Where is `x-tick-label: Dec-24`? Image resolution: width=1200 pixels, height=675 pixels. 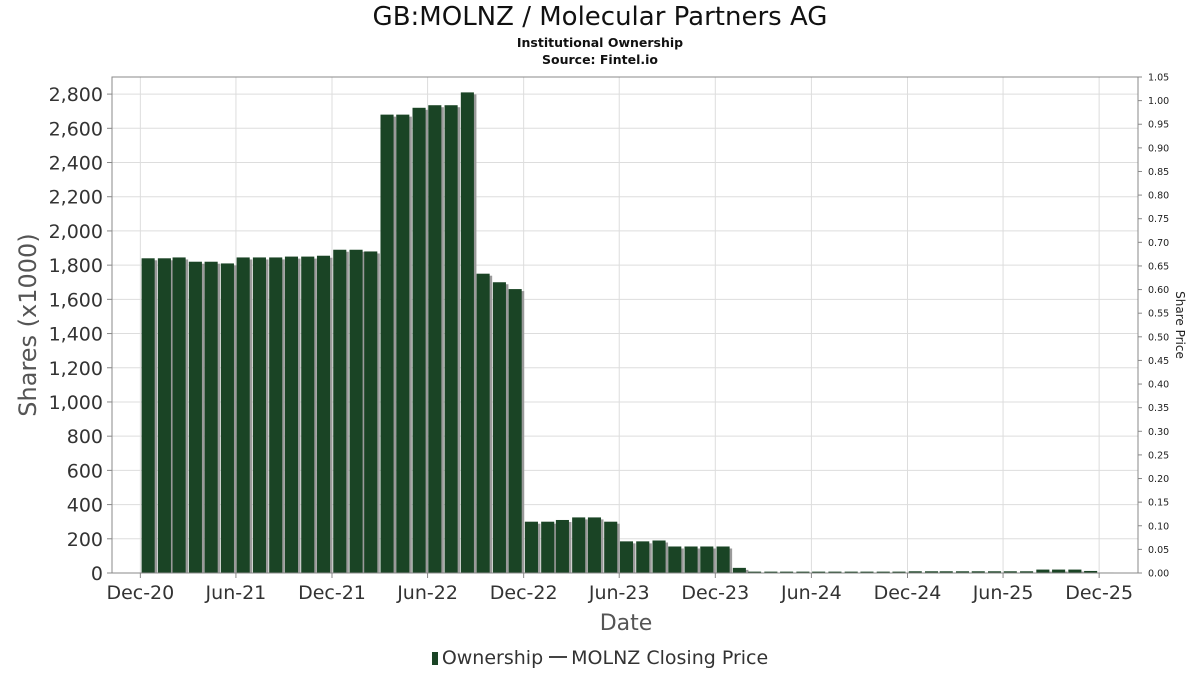
x-tick-label: Dec-24 is located at coordinates (908, 593).